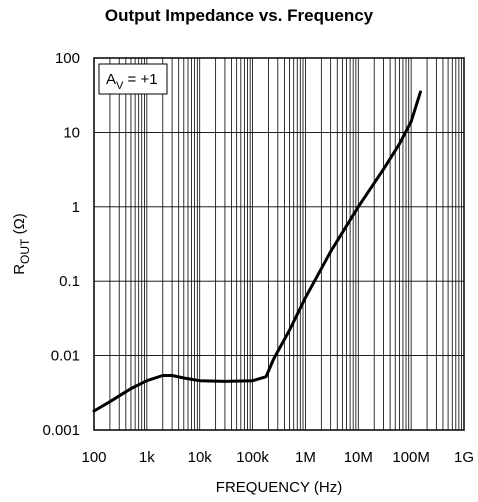 The width and height of the screenshot is (478, 502). I want to click on y-tick-label: 1, so click(76, 207).